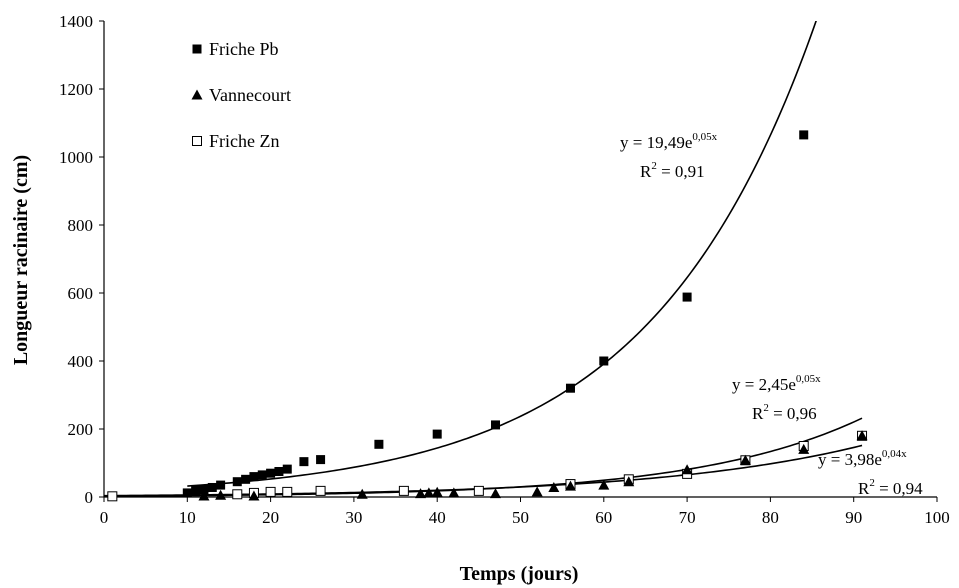 This screenshot has height=588, width=959. What do you see at coordinates (21, 260) in the screenshot?
I see `y-axis-title: Longueur racinaire (cm)` at bounding box center [21, 260].